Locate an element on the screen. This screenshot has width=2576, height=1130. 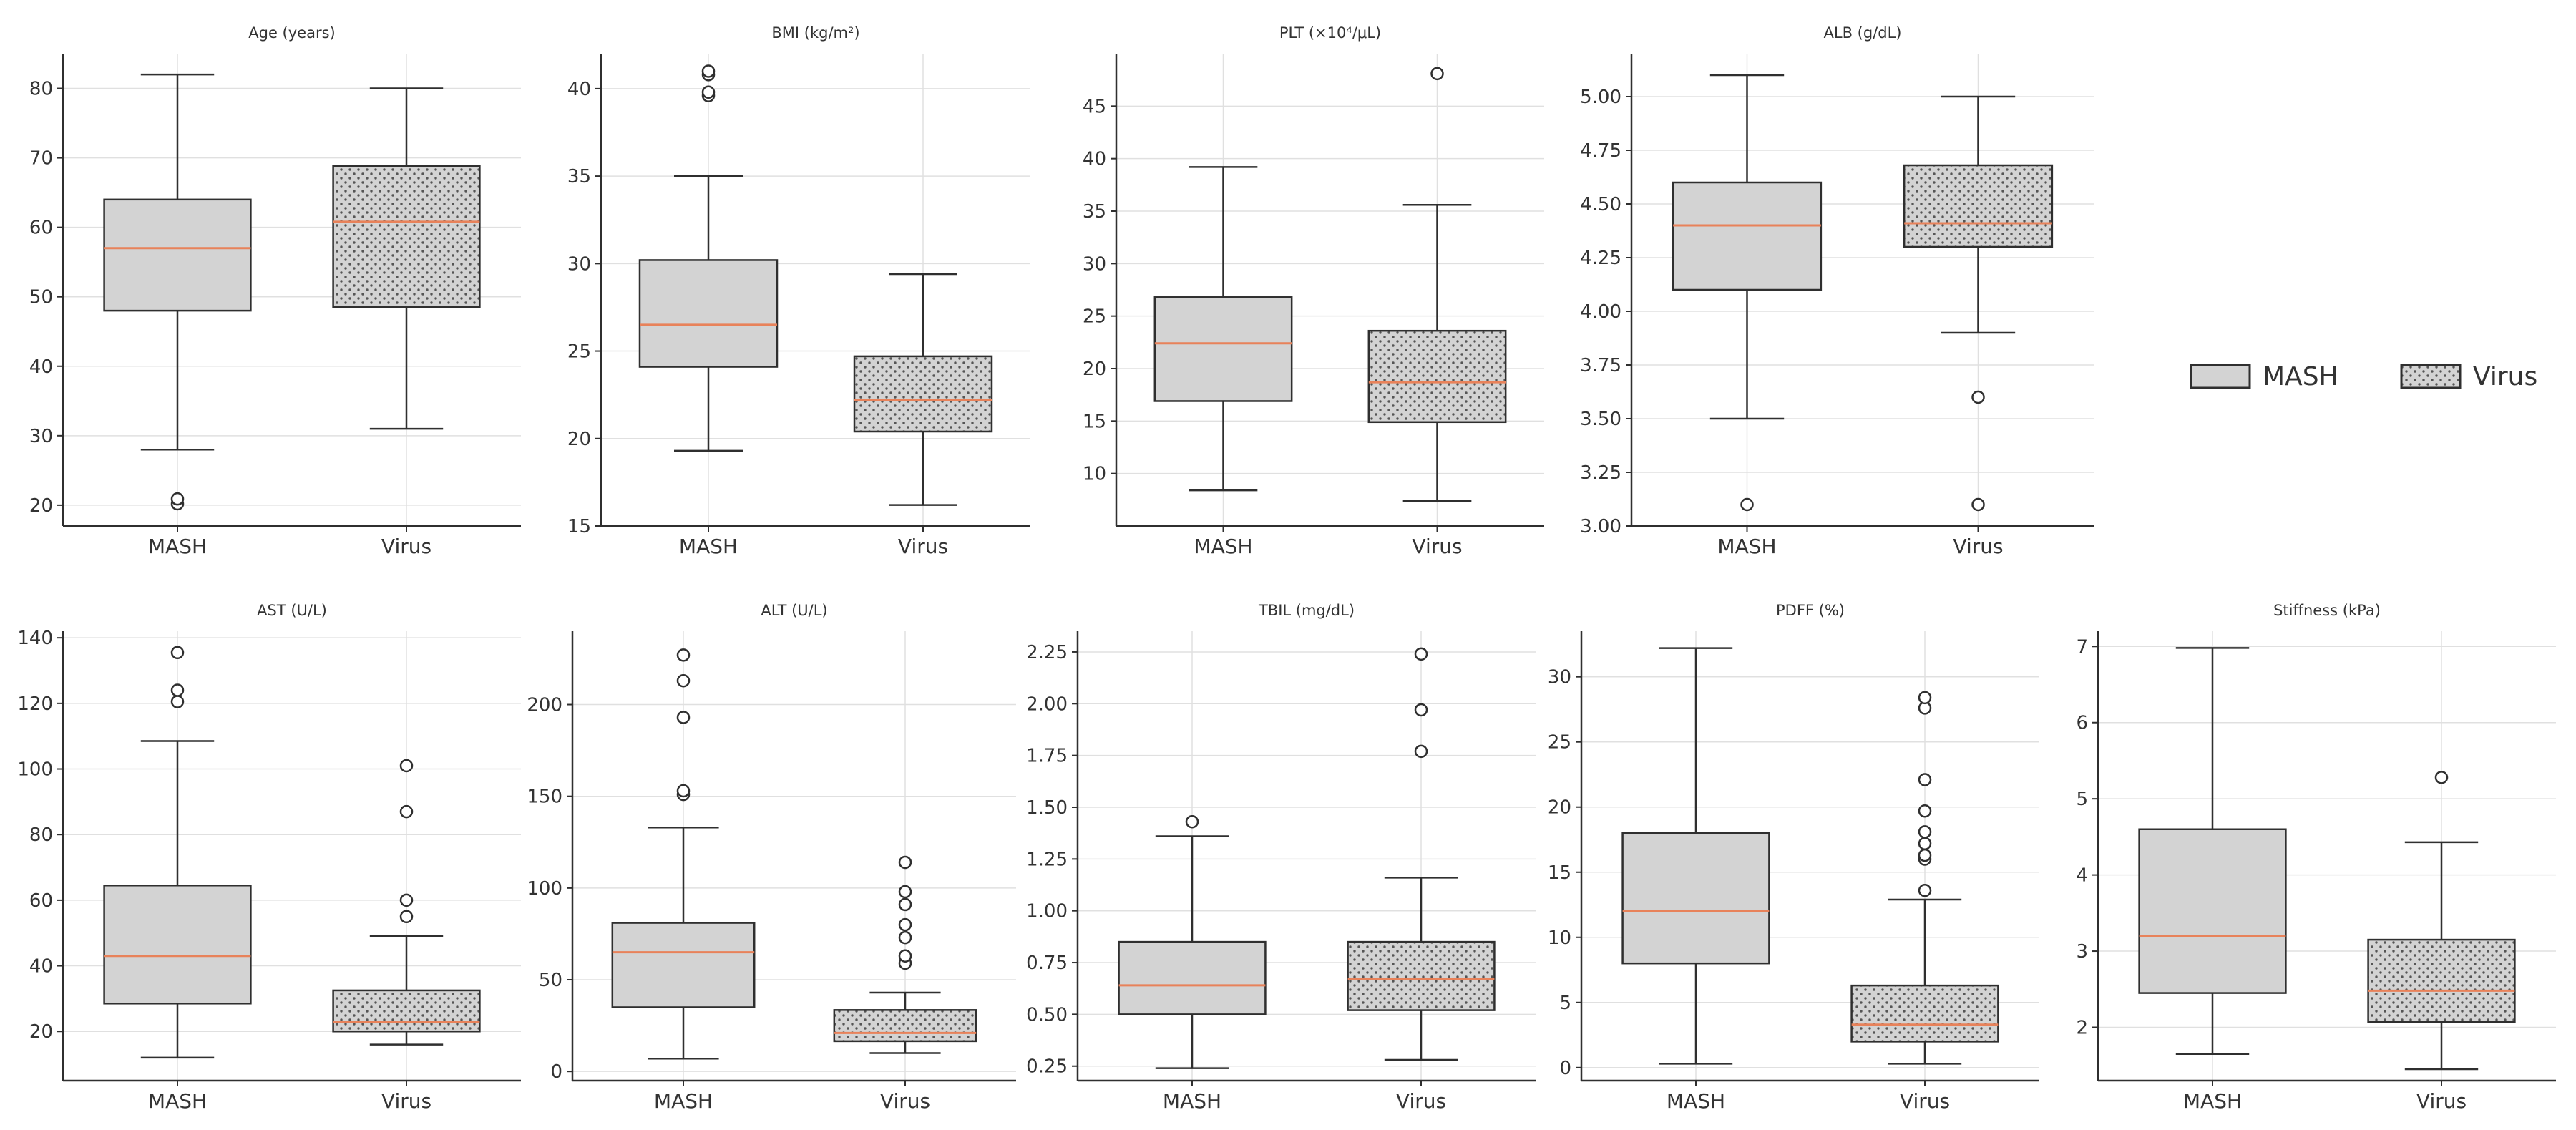
panel-1: 15 20 25 30 35 40 BMI (kg/m²) MASH Virus is located at coordinates (798, 291).